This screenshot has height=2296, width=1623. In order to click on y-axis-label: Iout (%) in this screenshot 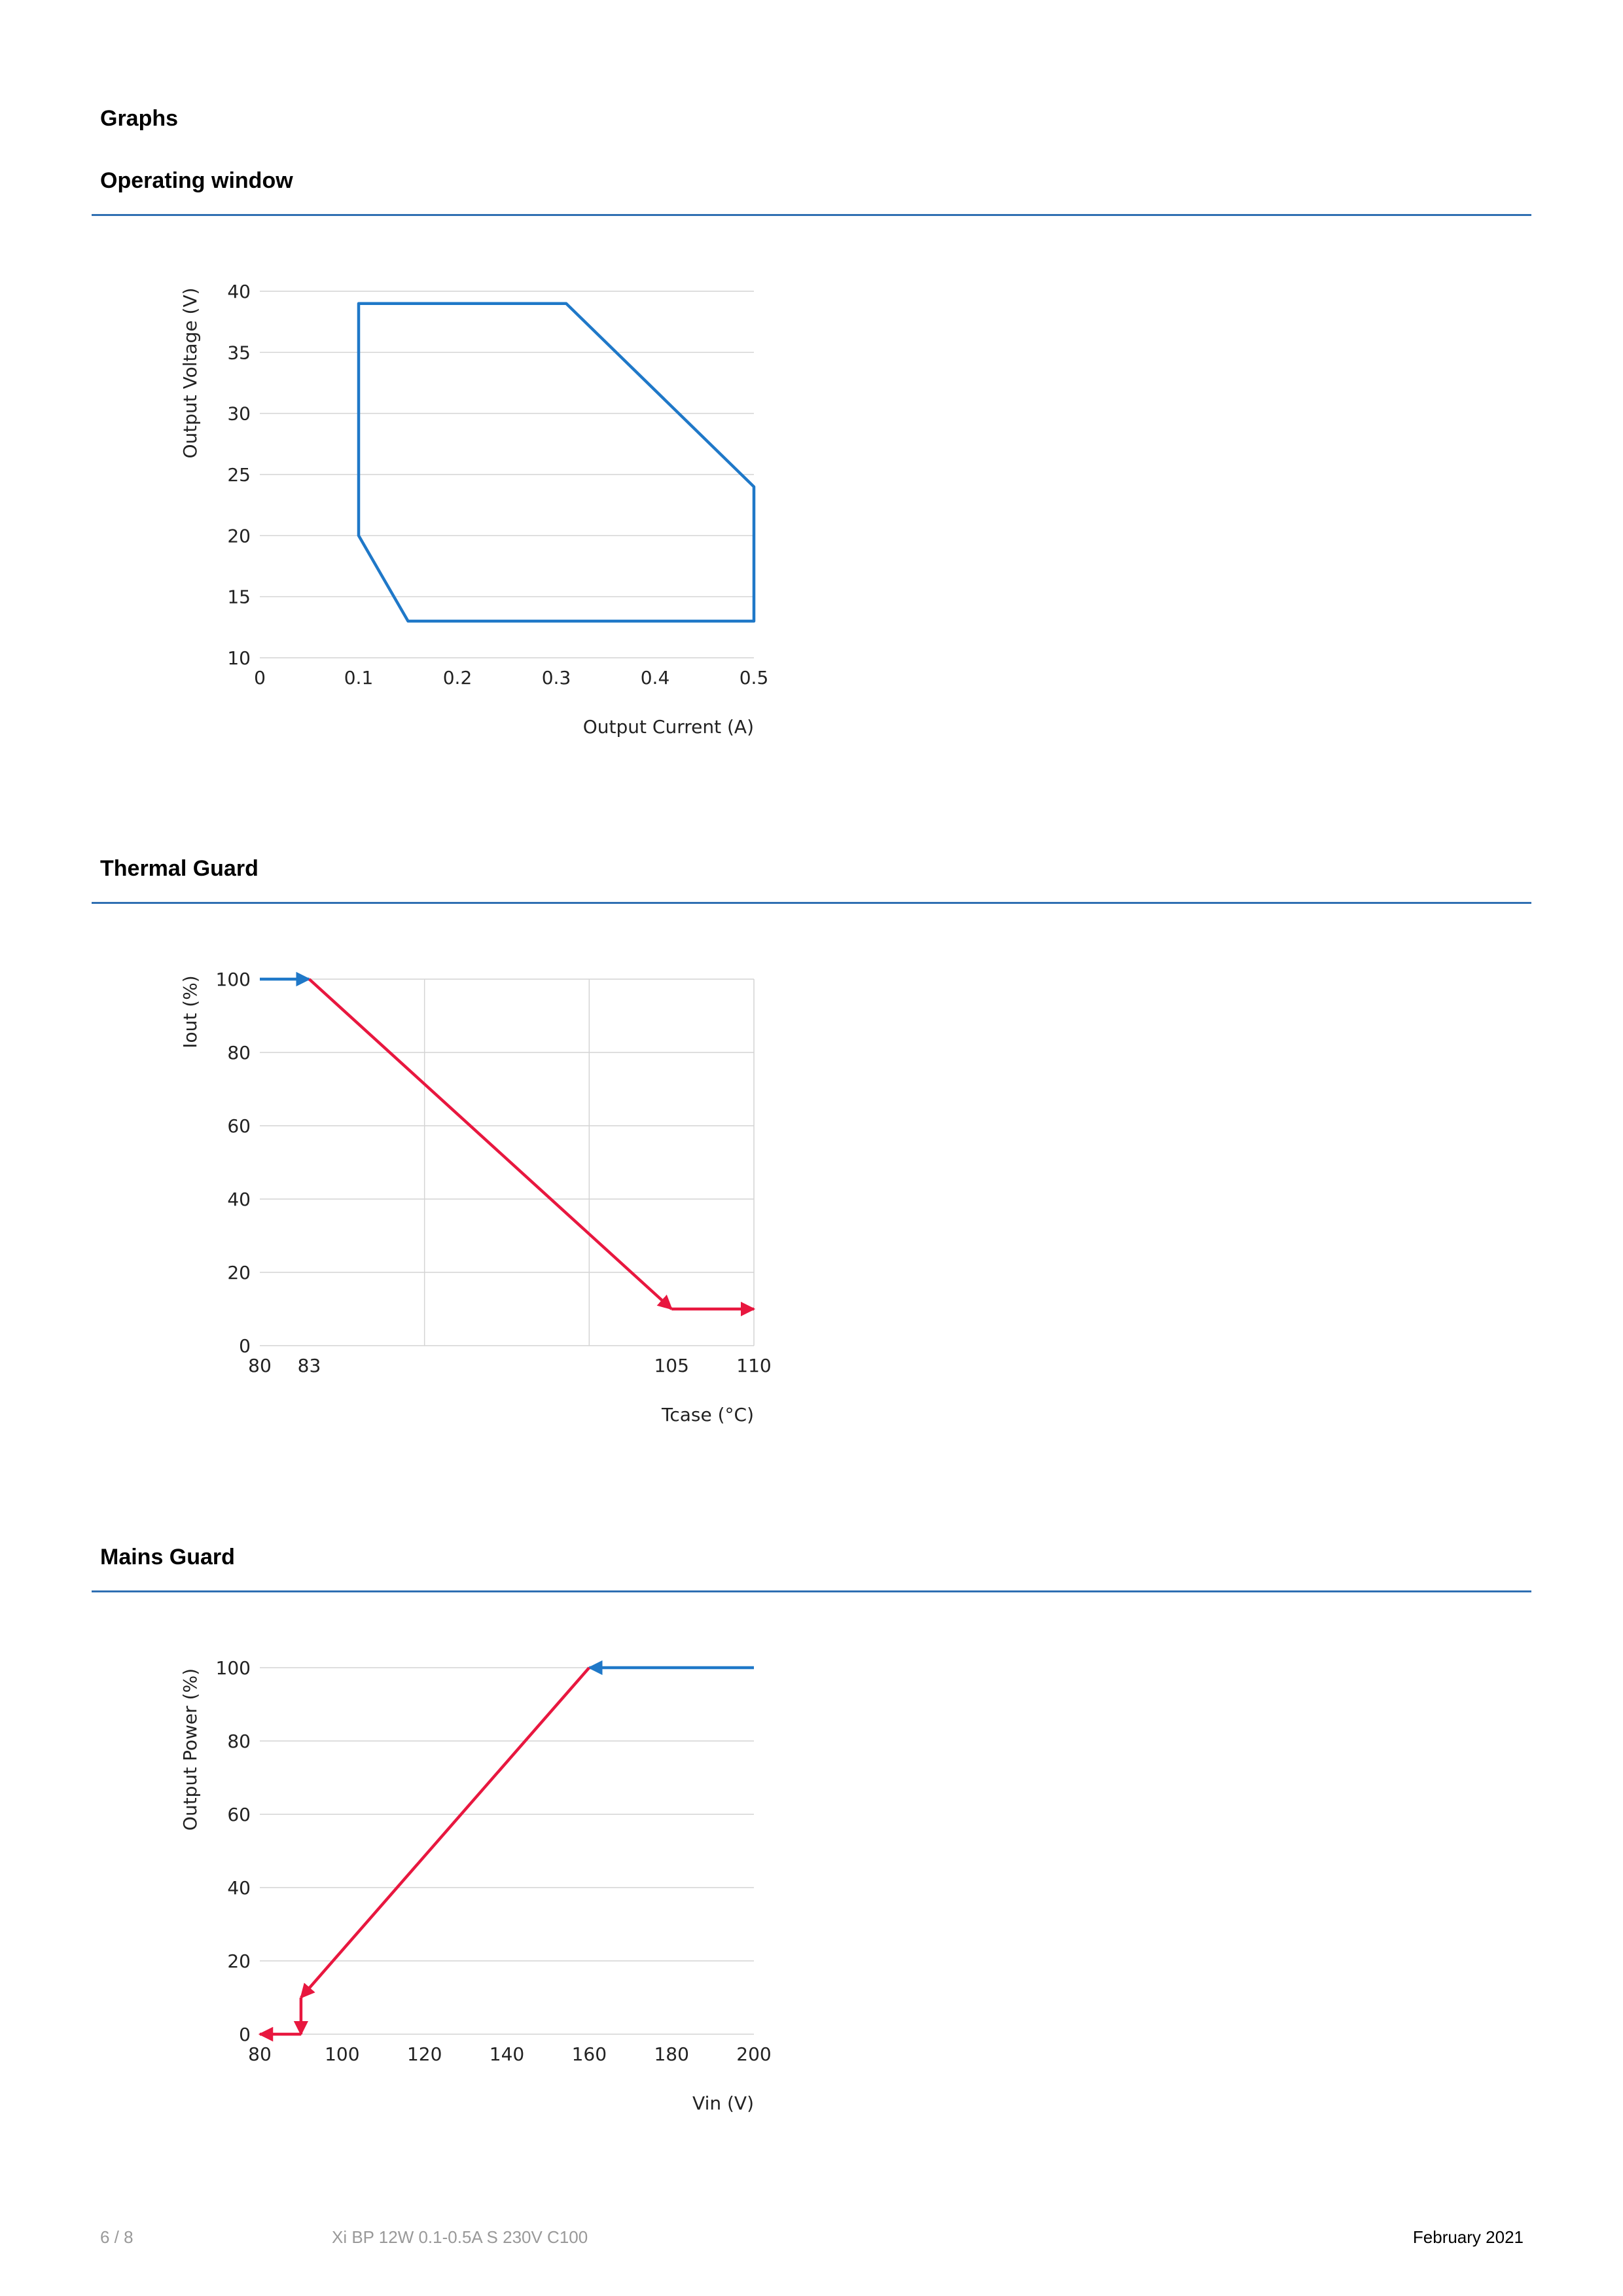, I will do `click(190, 1011)`.